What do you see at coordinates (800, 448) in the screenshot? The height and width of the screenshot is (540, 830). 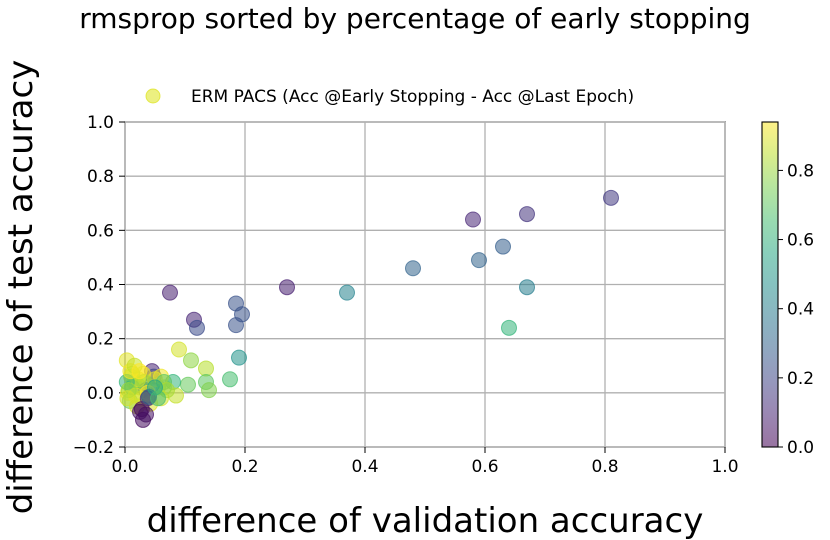 I see `colorbar-tick-label: 0.0` at bounding box center [800, 448].